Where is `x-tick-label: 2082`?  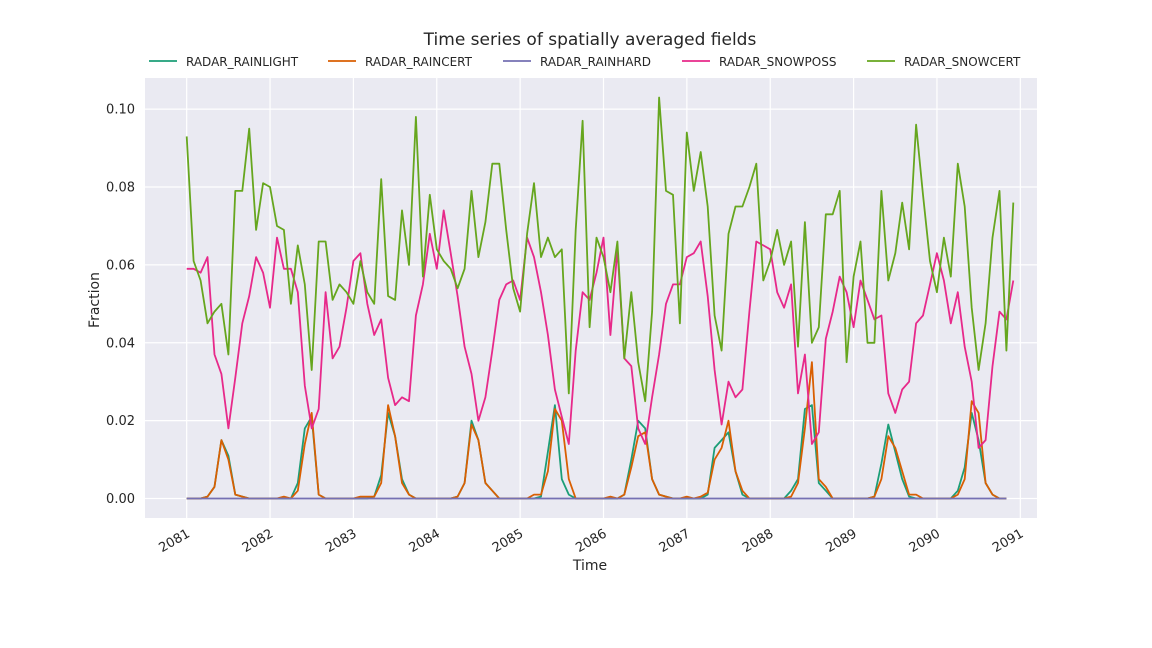 x-tick-label: 2082 is located at coordinates (258, 541).